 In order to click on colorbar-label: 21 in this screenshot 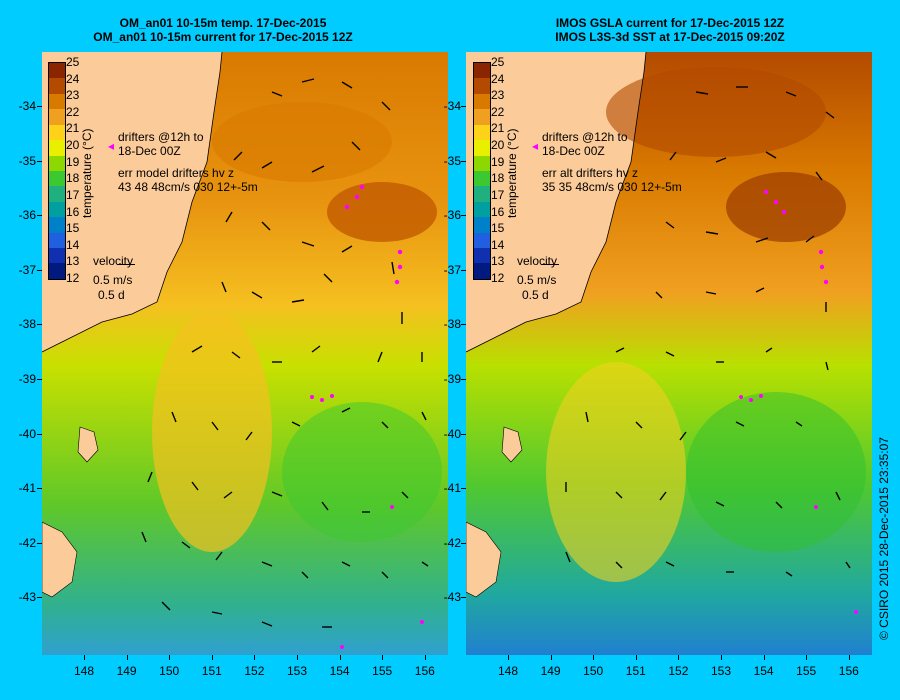, I will do `click(498, 128)`.